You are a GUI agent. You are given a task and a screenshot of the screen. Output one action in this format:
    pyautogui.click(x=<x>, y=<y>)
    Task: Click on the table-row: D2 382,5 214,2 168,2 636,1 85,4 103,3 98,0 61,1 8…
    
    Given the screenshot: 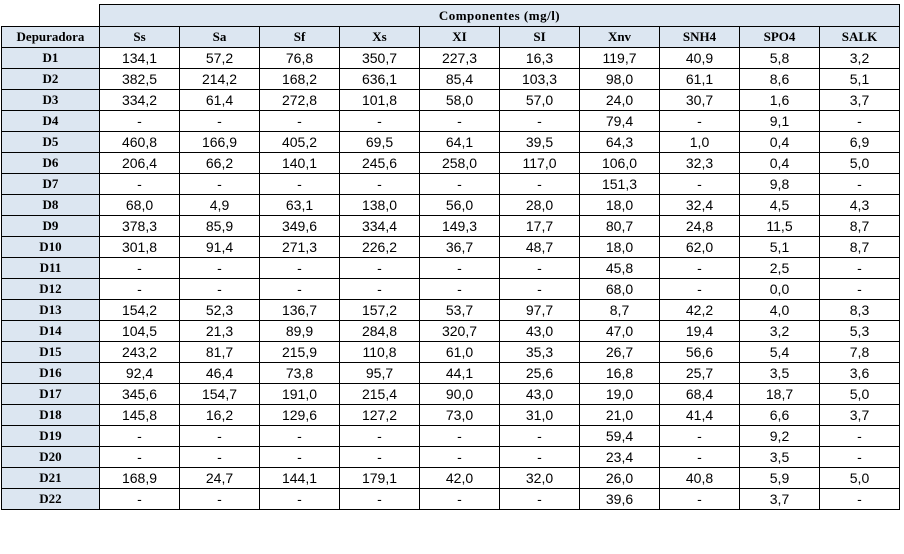 What is the action you would take?
    pyautogui.click(x=450, y=79)
    